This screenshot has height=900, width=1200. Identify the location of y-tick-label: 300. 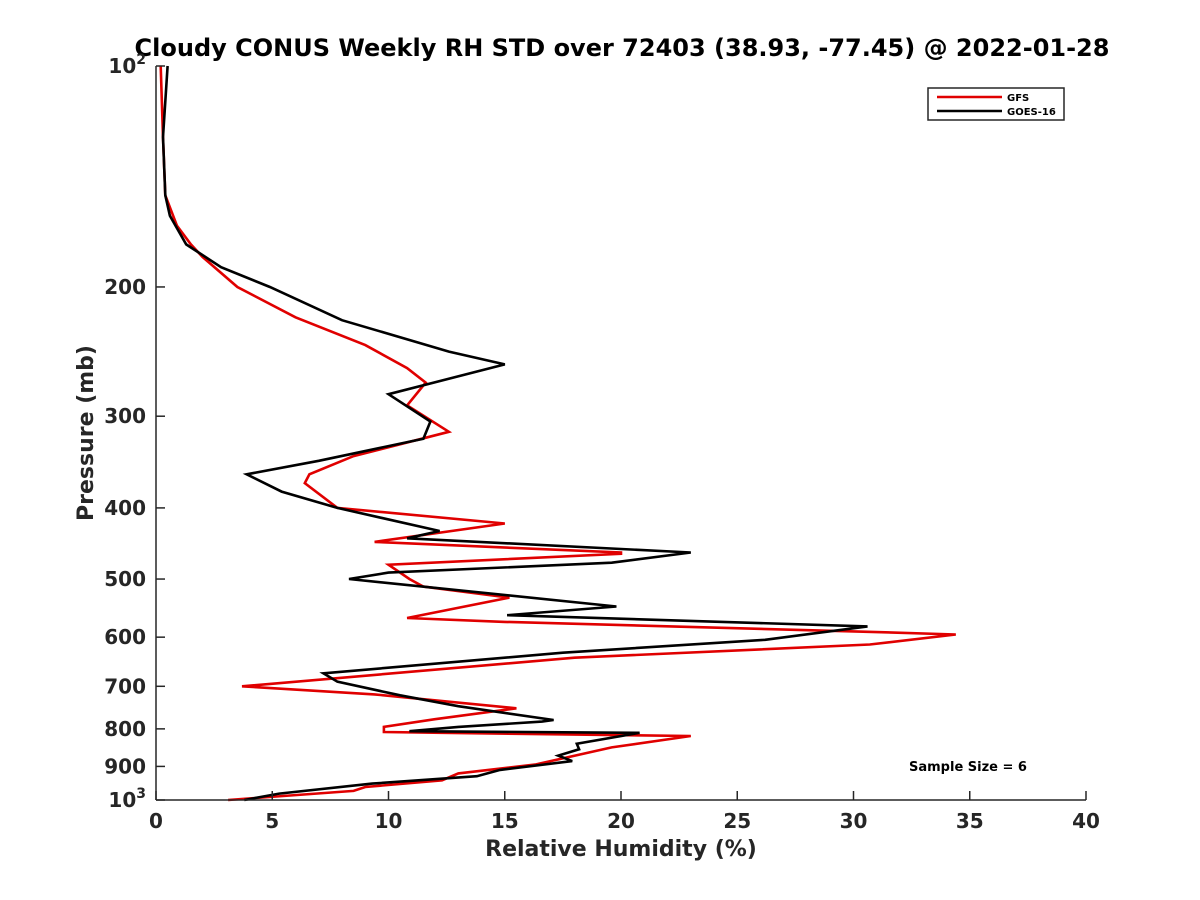
(125, 416).